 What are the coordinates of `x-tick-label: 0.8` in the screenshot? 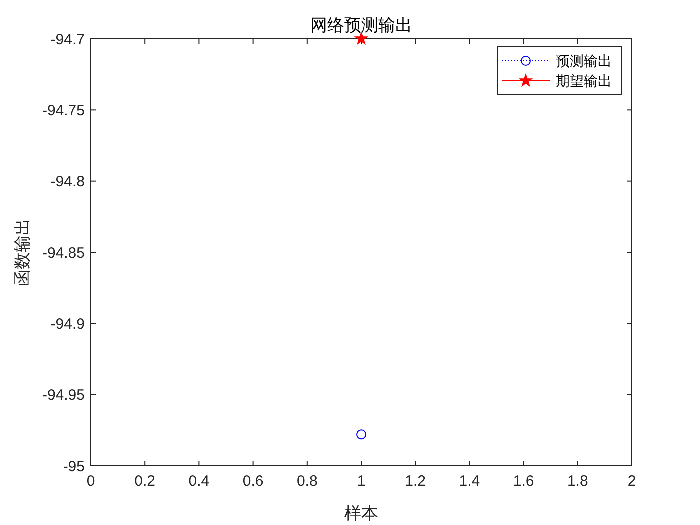 It's located at (307, 481).